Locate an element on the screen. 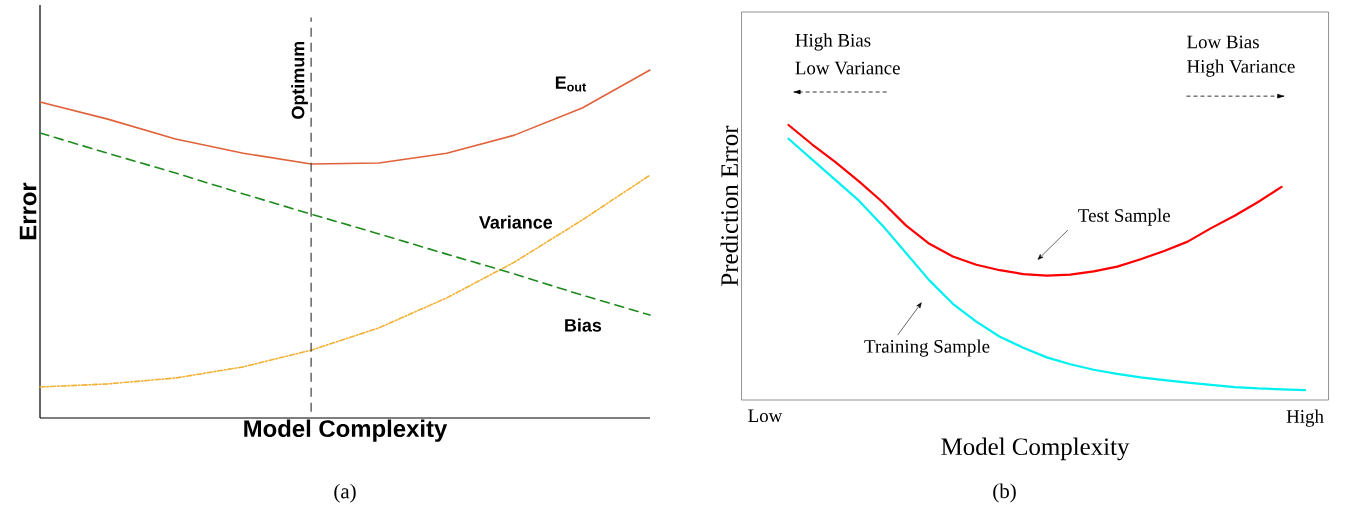  x-tick-label: Low is located at coordinates (765, 416).